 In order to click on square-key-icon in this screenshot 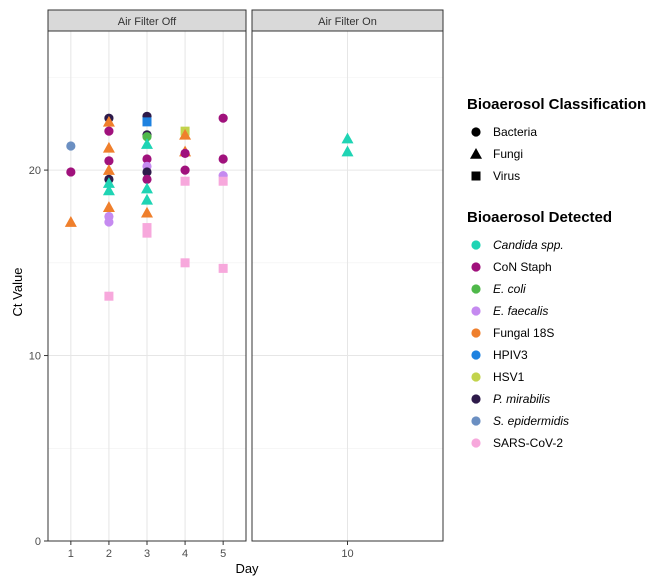, I will do `click(476, 176)`.